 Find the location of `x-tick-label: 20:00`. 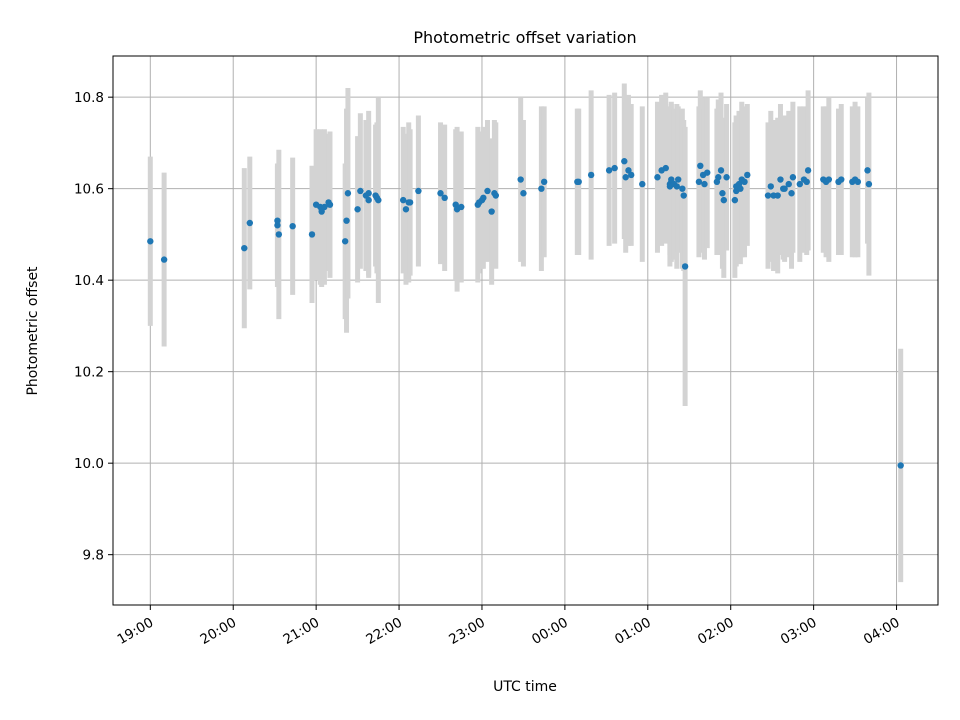

x-tick-label: 20:00 is located at coordinates (219, 631).